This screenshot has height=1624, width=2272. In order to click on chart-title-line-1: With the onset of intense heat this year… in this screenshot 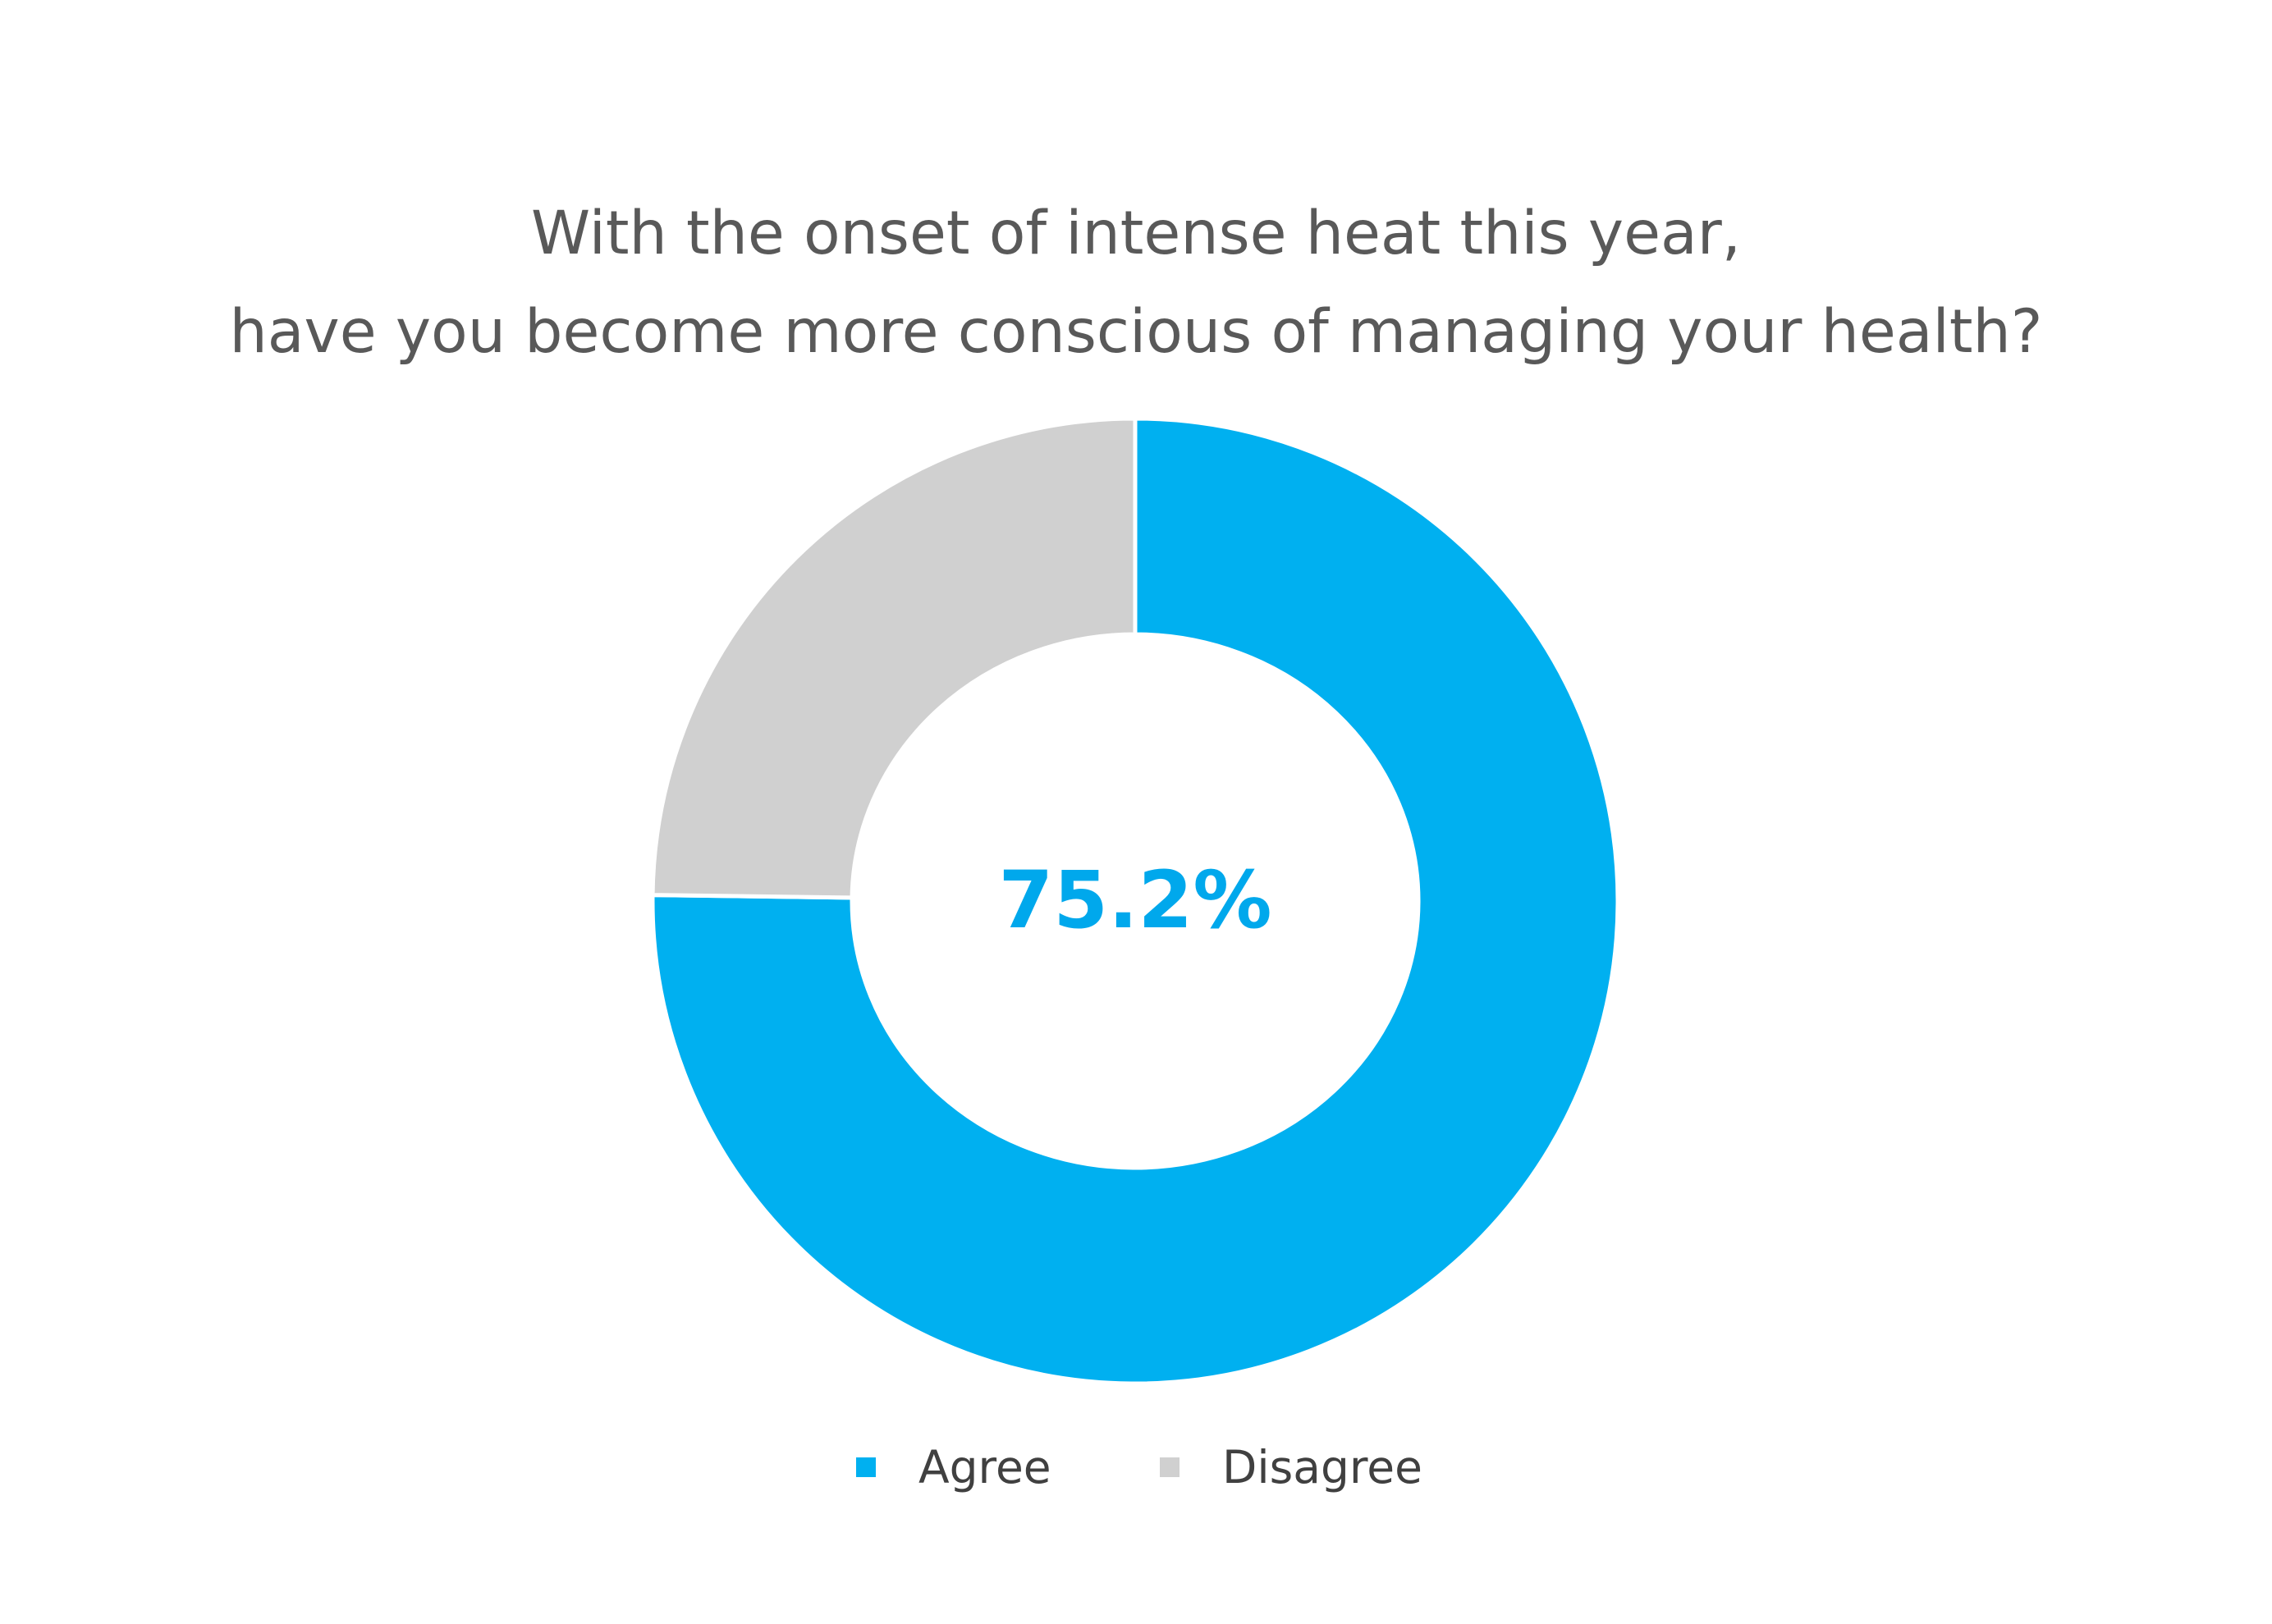, I will do `click(1136, 233)`.